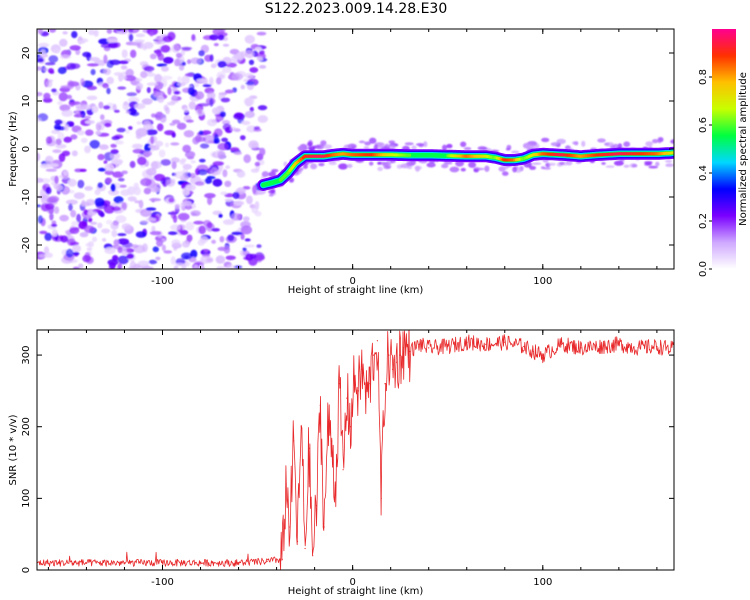 The width and height of the screenshot is (750, 600). What do you see at coordinates (724, 149) in the screenshot?
I see `colorbar-scale` at bounding box center [724, 149].